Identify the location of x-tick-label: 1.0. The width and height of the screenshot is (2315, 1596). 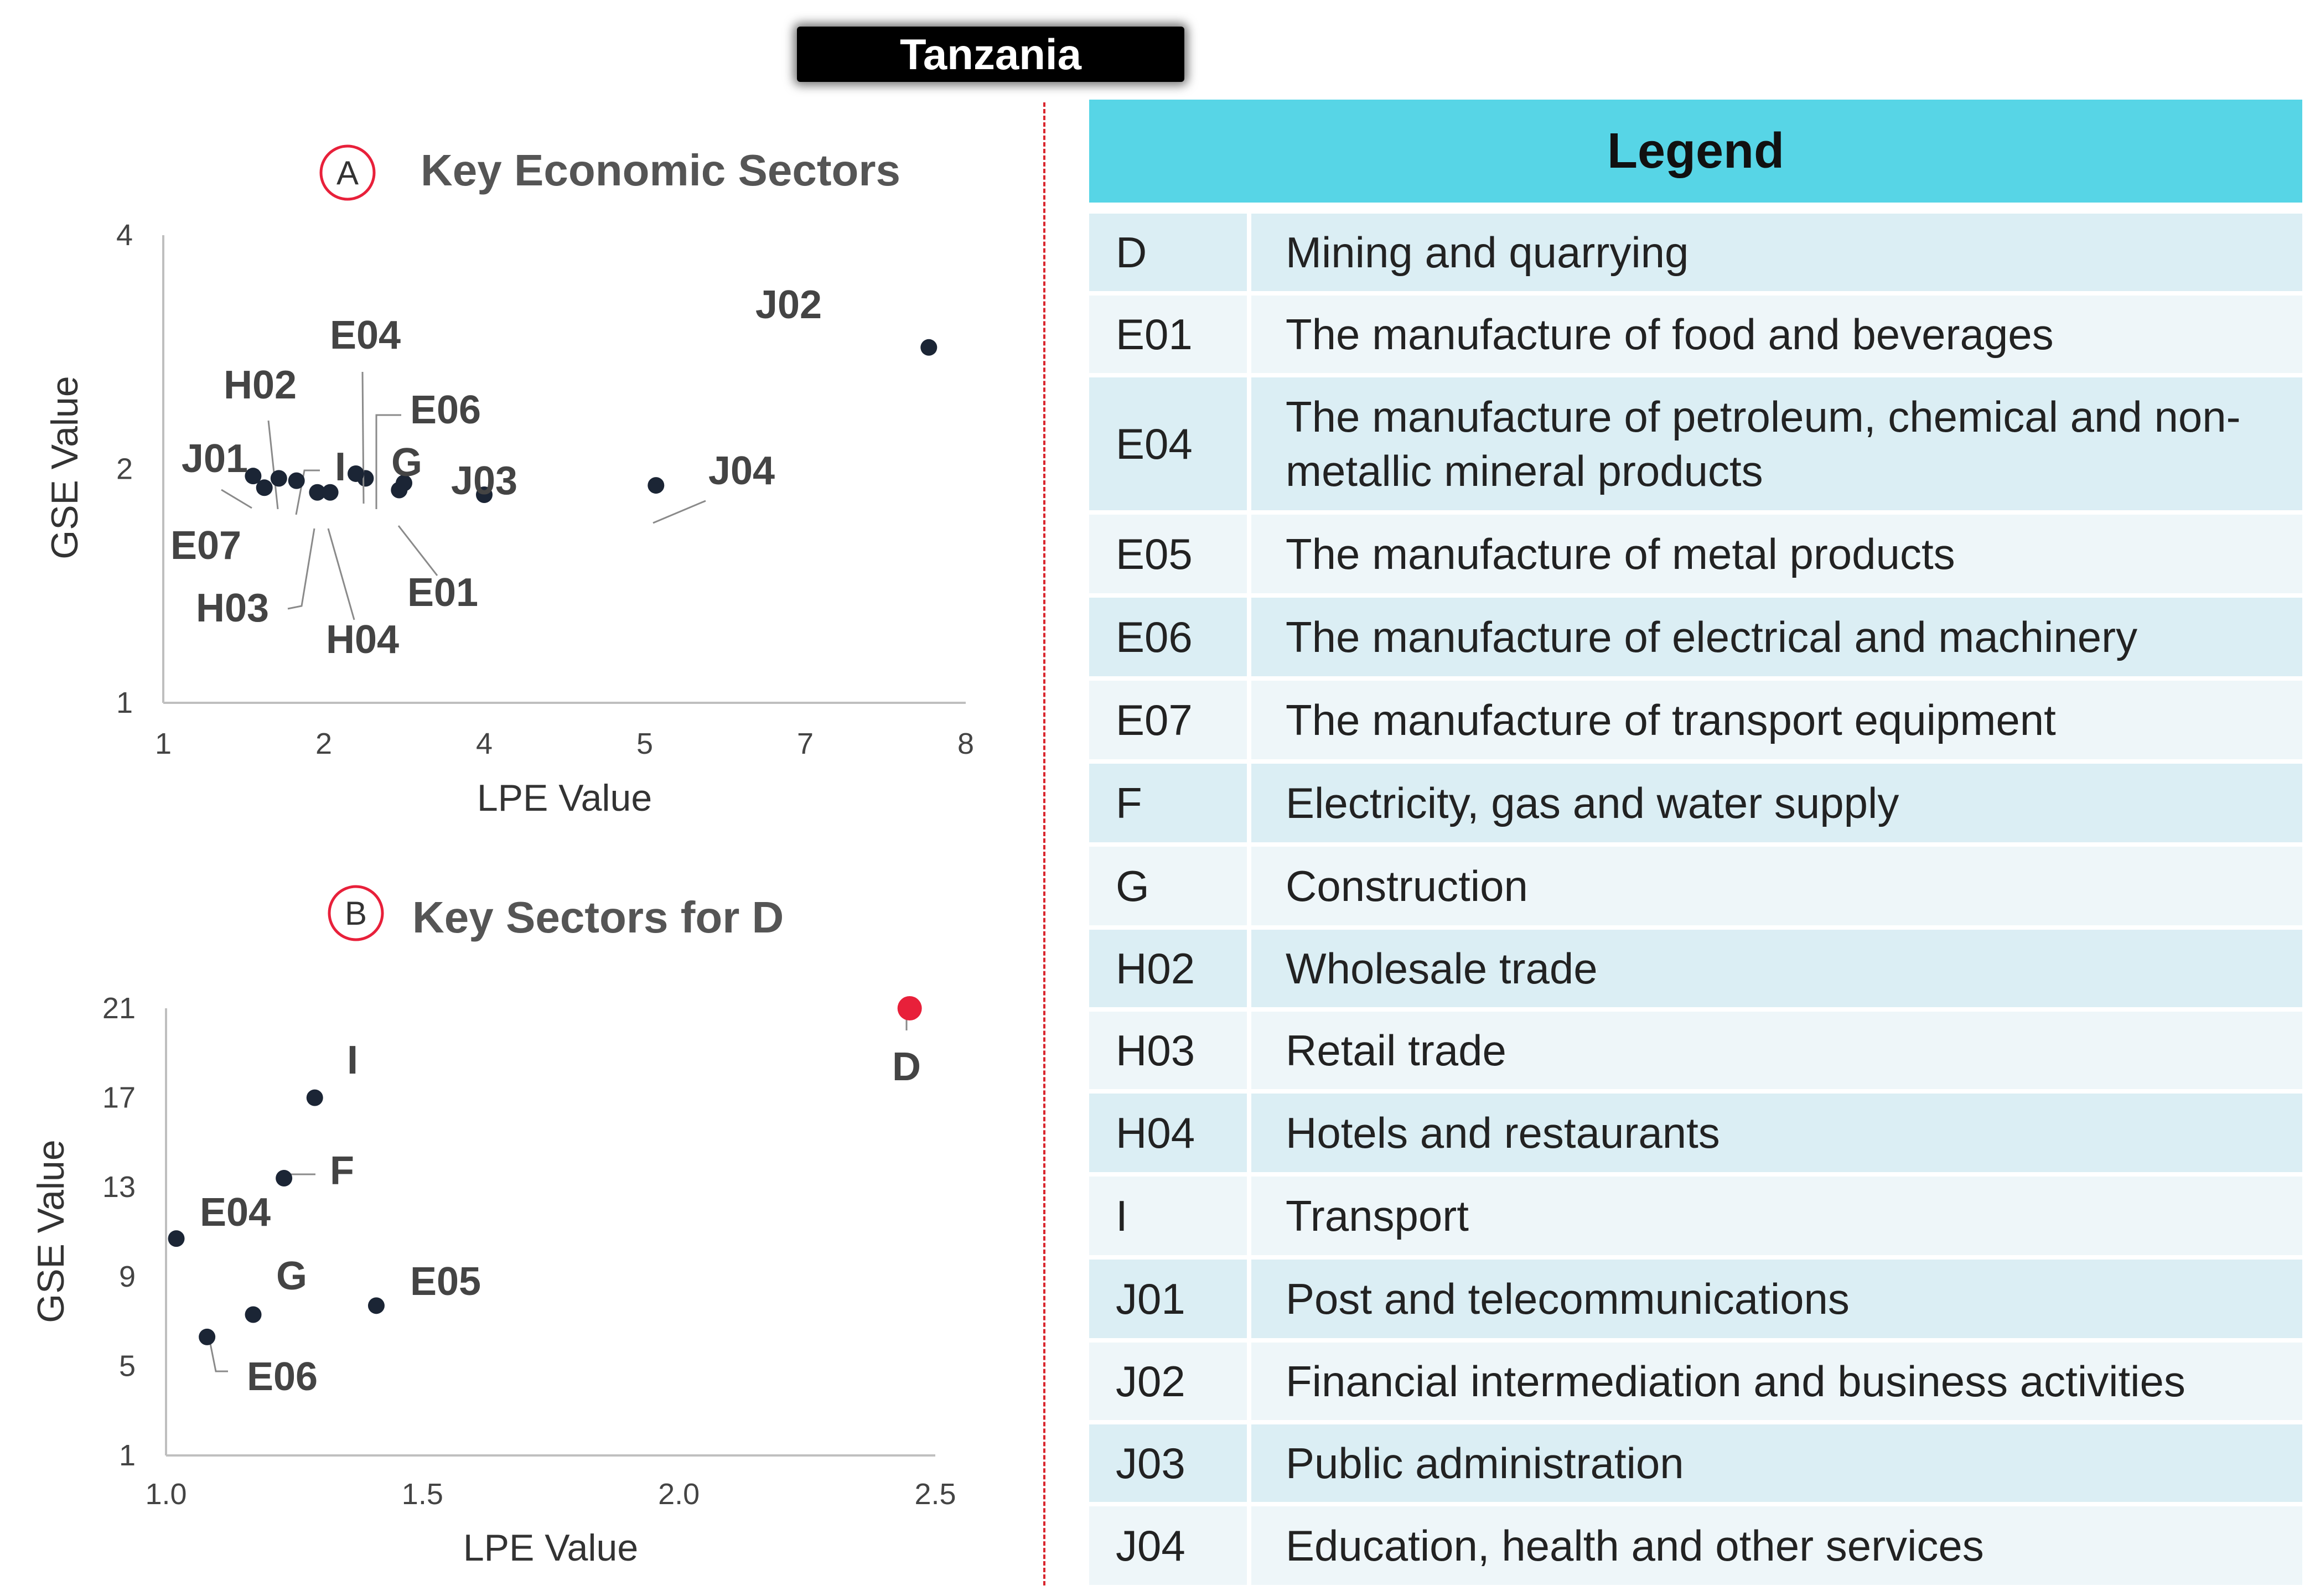
(166, 1494).